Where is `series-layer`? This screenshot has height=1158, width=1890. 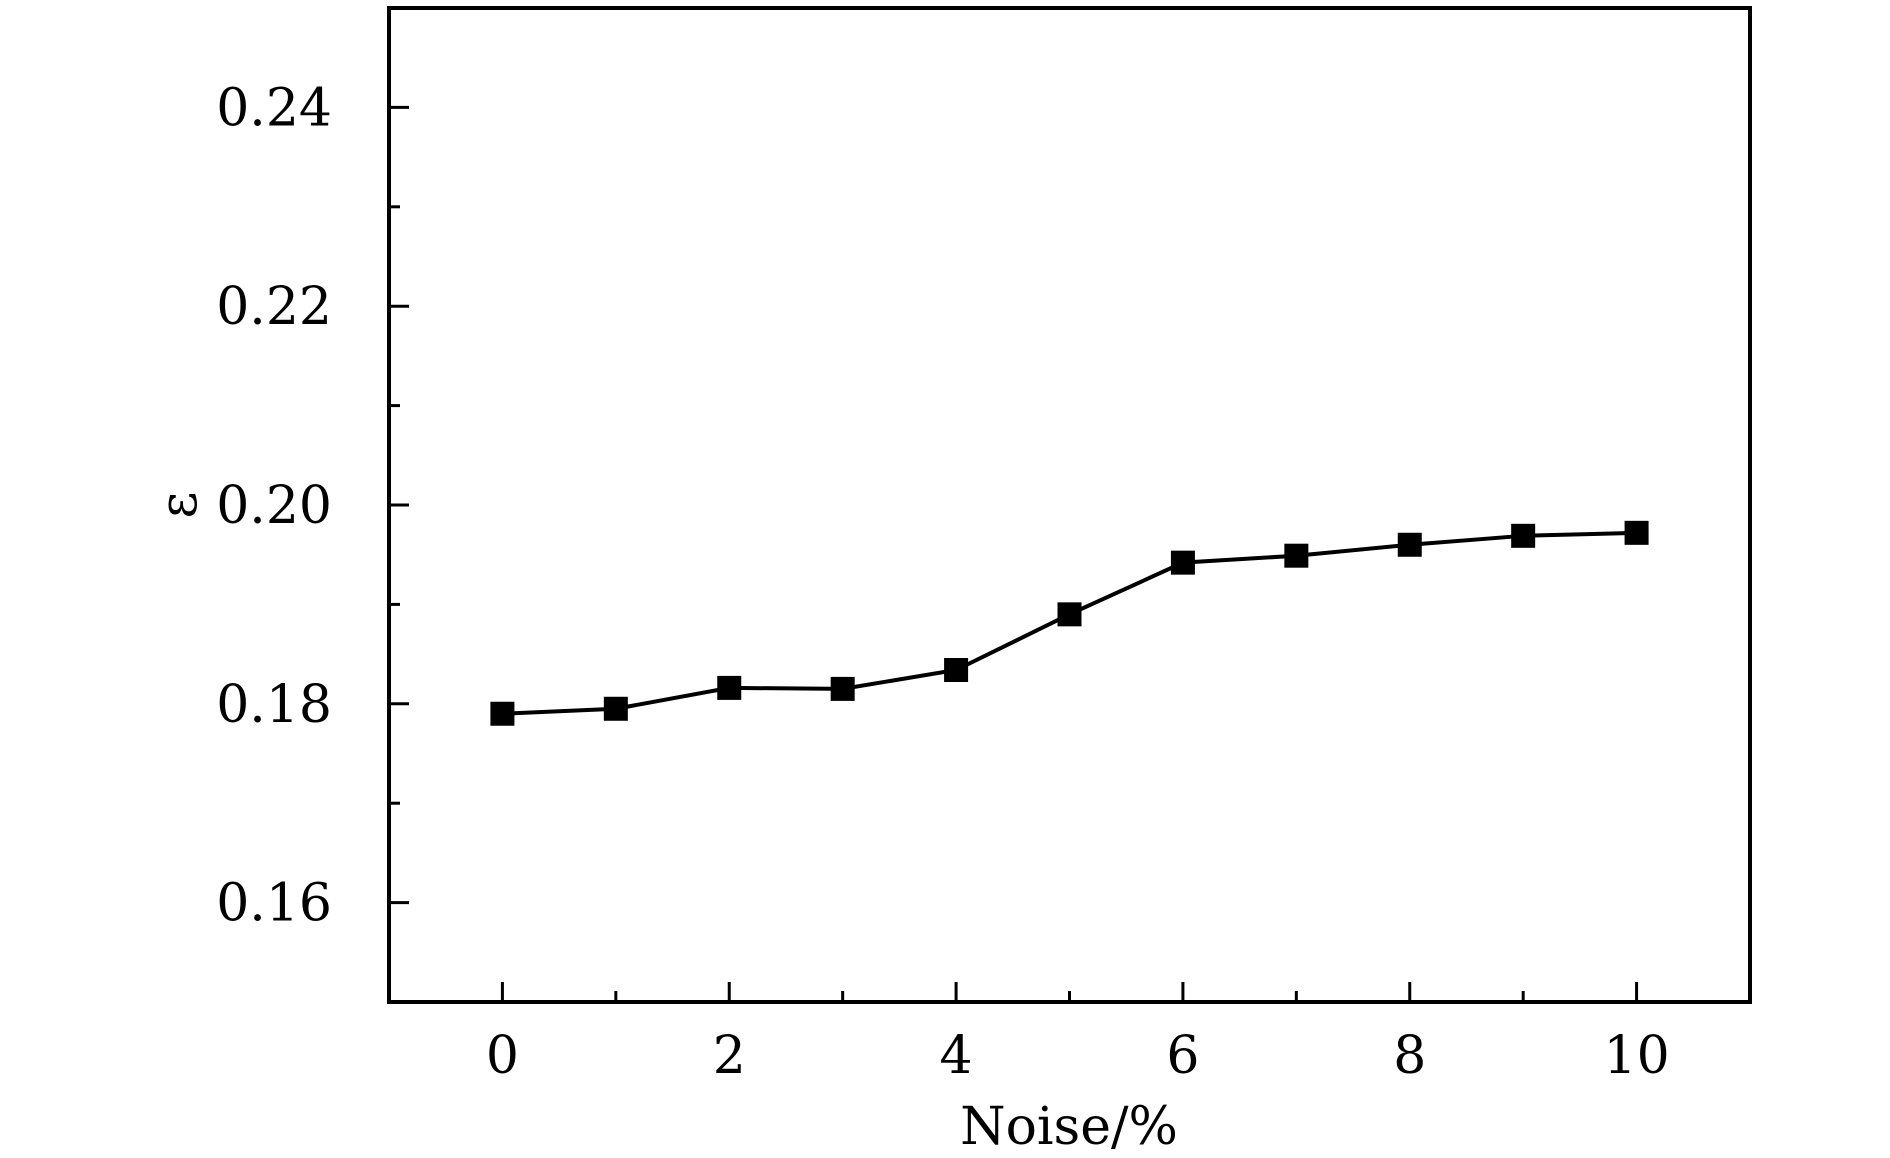
series-layer is located at coordinates (1069, 623).